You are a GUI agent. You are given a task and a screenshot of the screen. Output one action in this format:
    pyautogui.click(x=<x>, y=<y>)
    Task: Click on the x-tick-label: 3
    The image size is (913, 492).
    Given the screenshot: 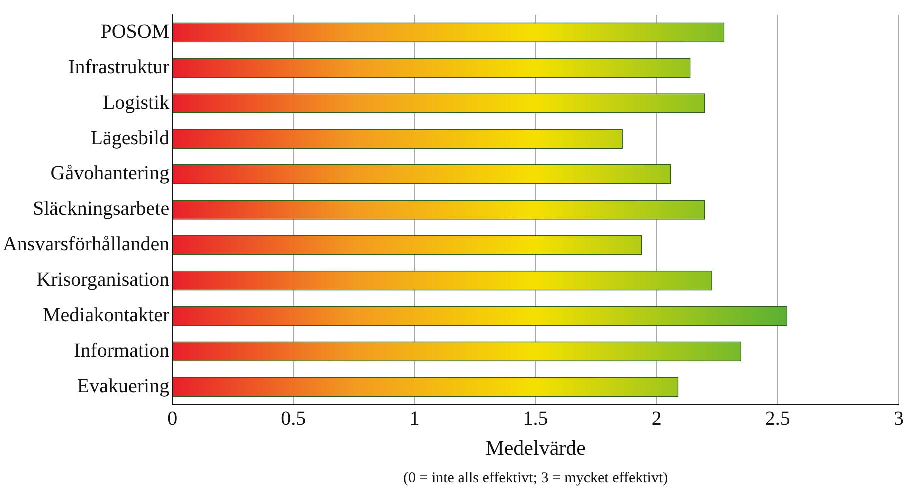 What is the action you would take?
    pyautogui.click(x=899, y=419)
    